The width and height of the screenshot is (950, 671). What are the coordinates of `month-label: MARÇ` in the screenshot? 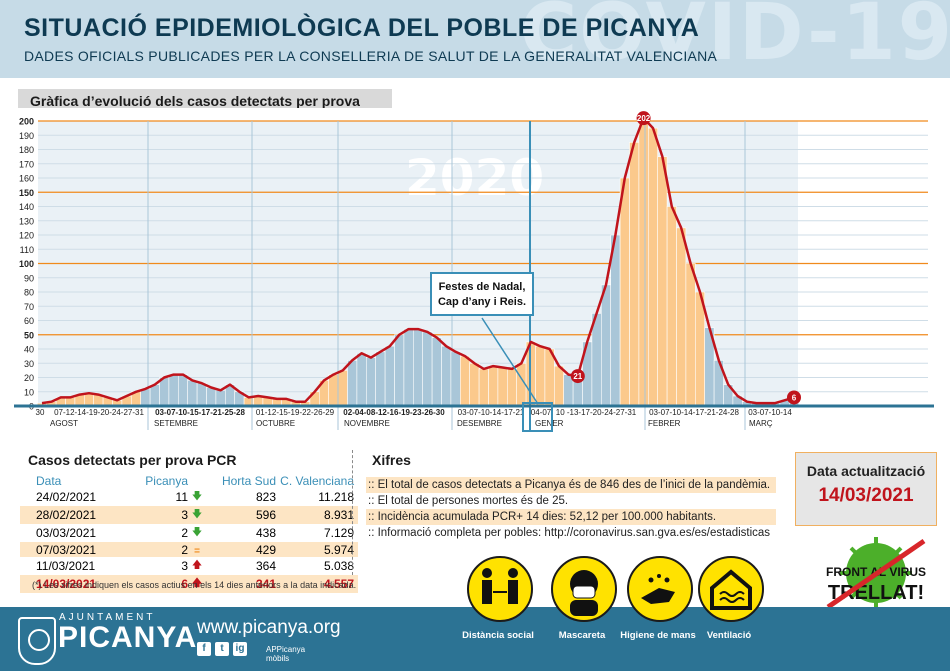 It's located at (761, 423).